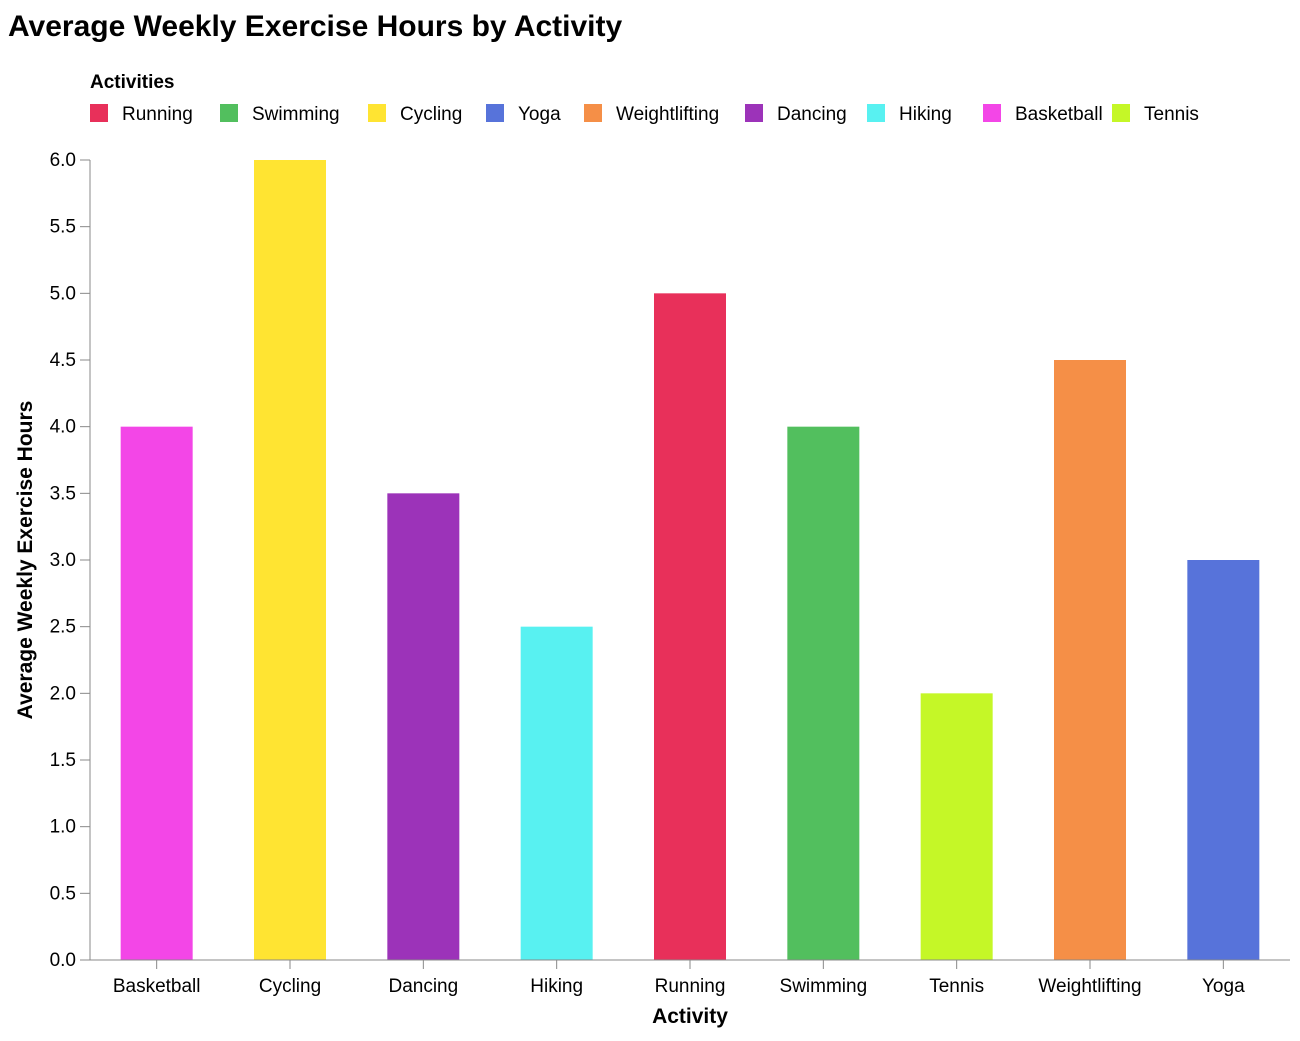 Image resolution: width=1300 pixels, height=1041 pixels. Describe the element at coordinates (1223, 760) in the screenshot. I see `bar-yoga` at that location.